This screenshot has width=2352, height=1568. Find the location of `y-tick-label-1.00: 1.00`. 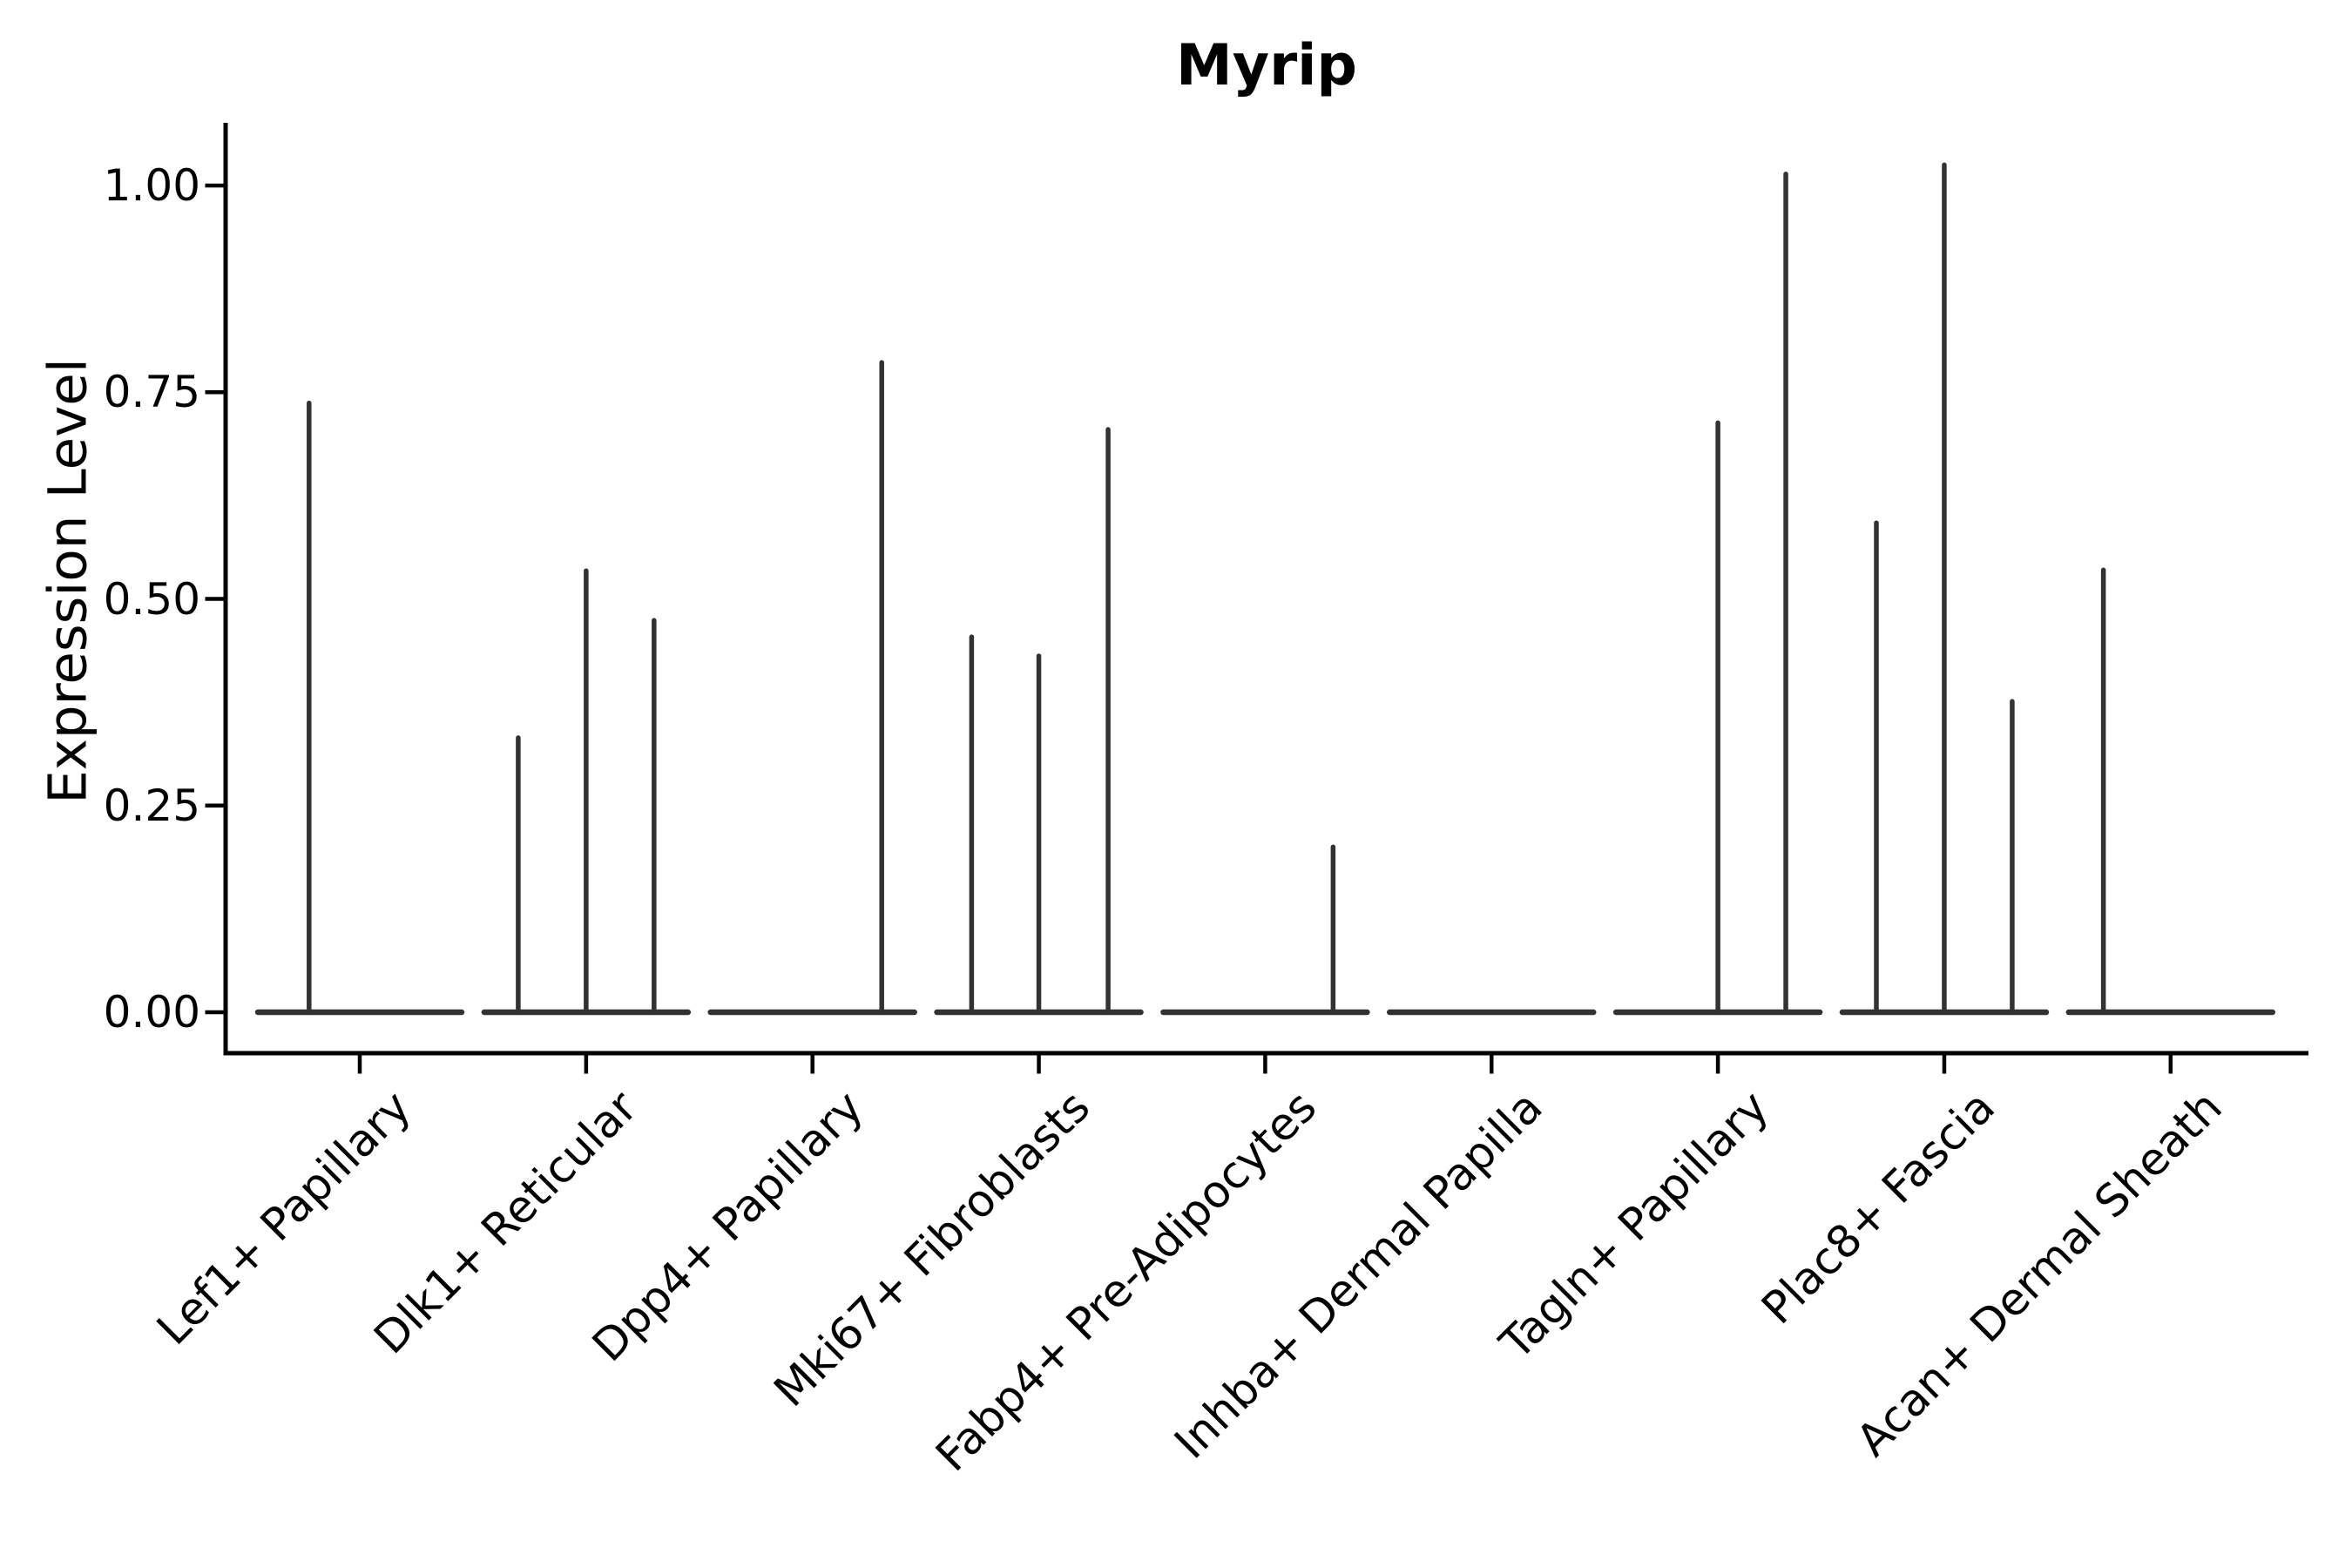

y-tick-label-1.00: 1.00 is located at coordinates (151, 185).